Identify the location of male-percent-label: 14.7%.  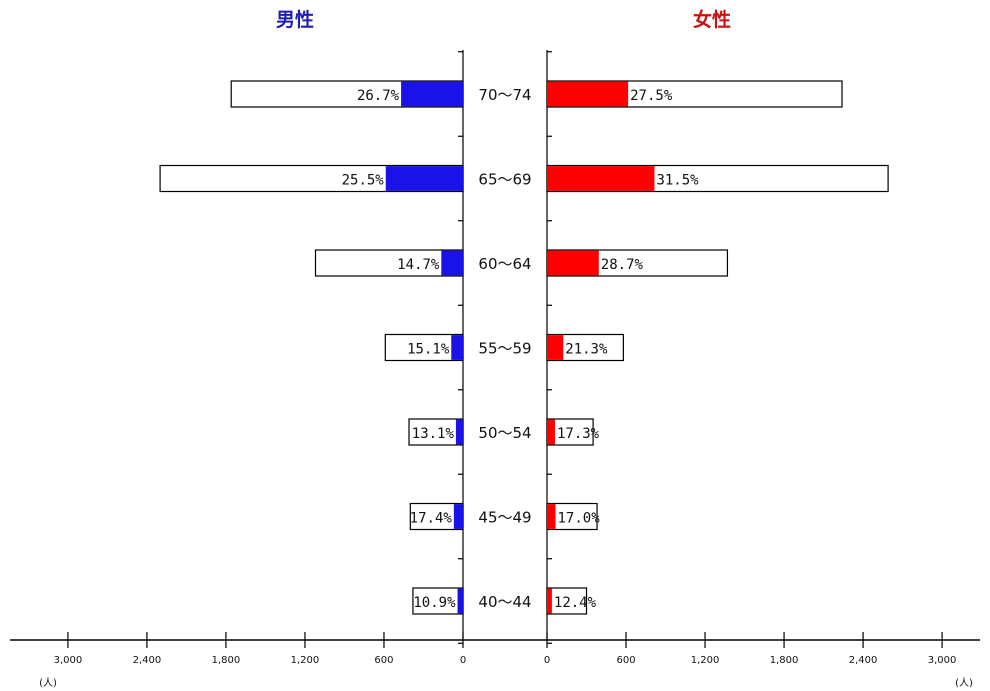
(418, 265).